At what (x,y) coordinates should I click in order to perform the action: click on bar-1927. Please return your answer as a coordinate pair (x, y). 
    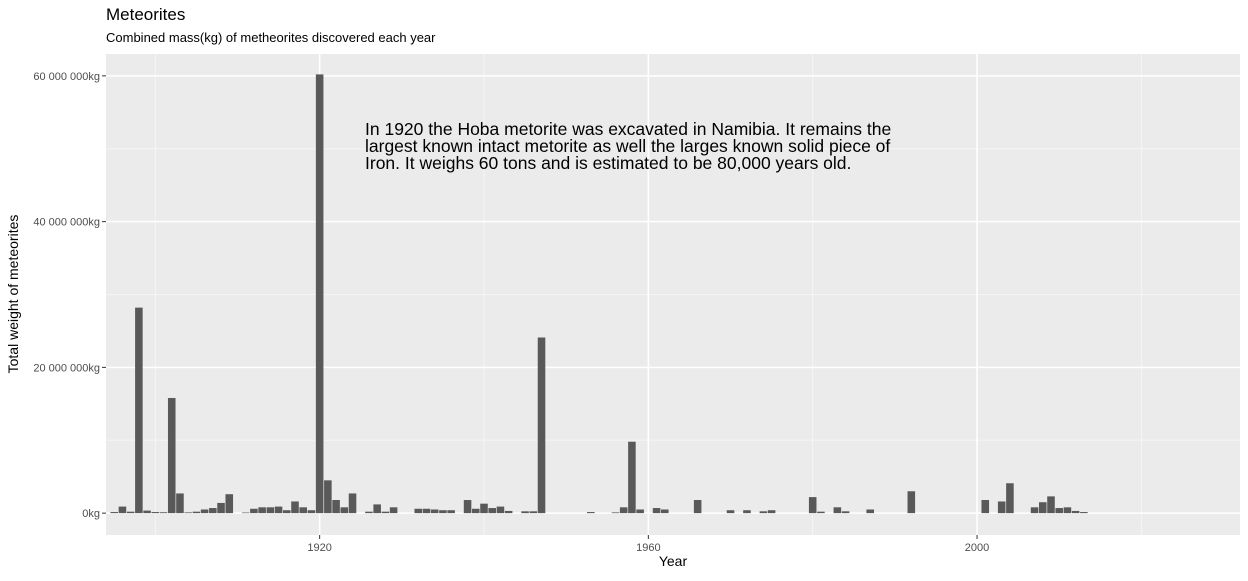
    Looking at the image, I should click on (377, 509).